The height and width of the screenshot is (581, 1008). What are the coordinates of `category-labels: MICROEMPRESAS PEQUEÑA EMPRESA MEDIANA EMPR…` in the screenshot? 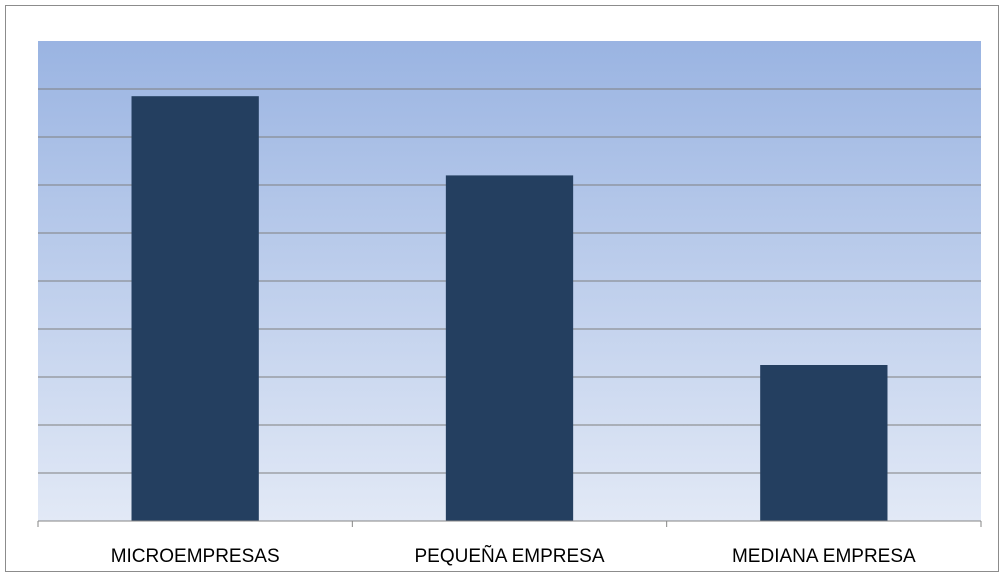 It's located at (513, 556).